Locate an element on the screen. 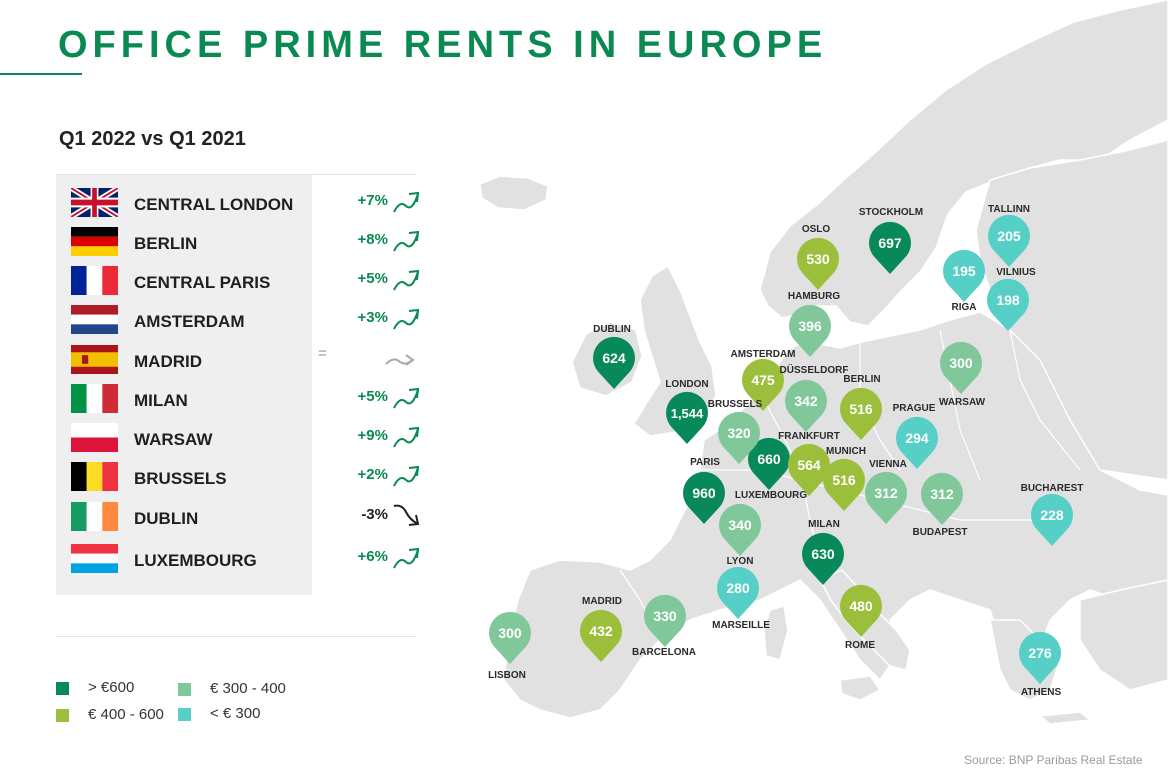 Image resolution: width=1168 pixels, height=772 pixels. rent-value: 516 is located at coordinates (861, 409).